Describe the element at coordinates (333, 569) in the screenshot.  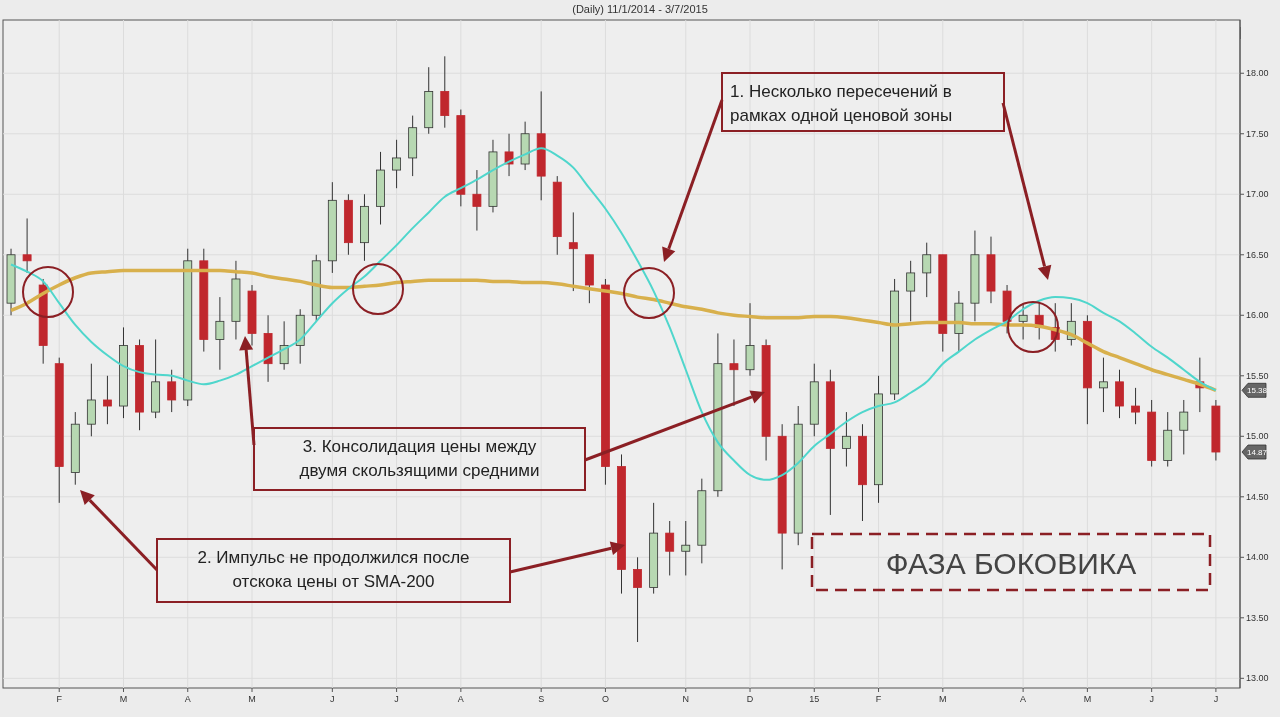
I see `annotation: 2. Импульс не продолжился после отскока цены от SMA-200` at that location.